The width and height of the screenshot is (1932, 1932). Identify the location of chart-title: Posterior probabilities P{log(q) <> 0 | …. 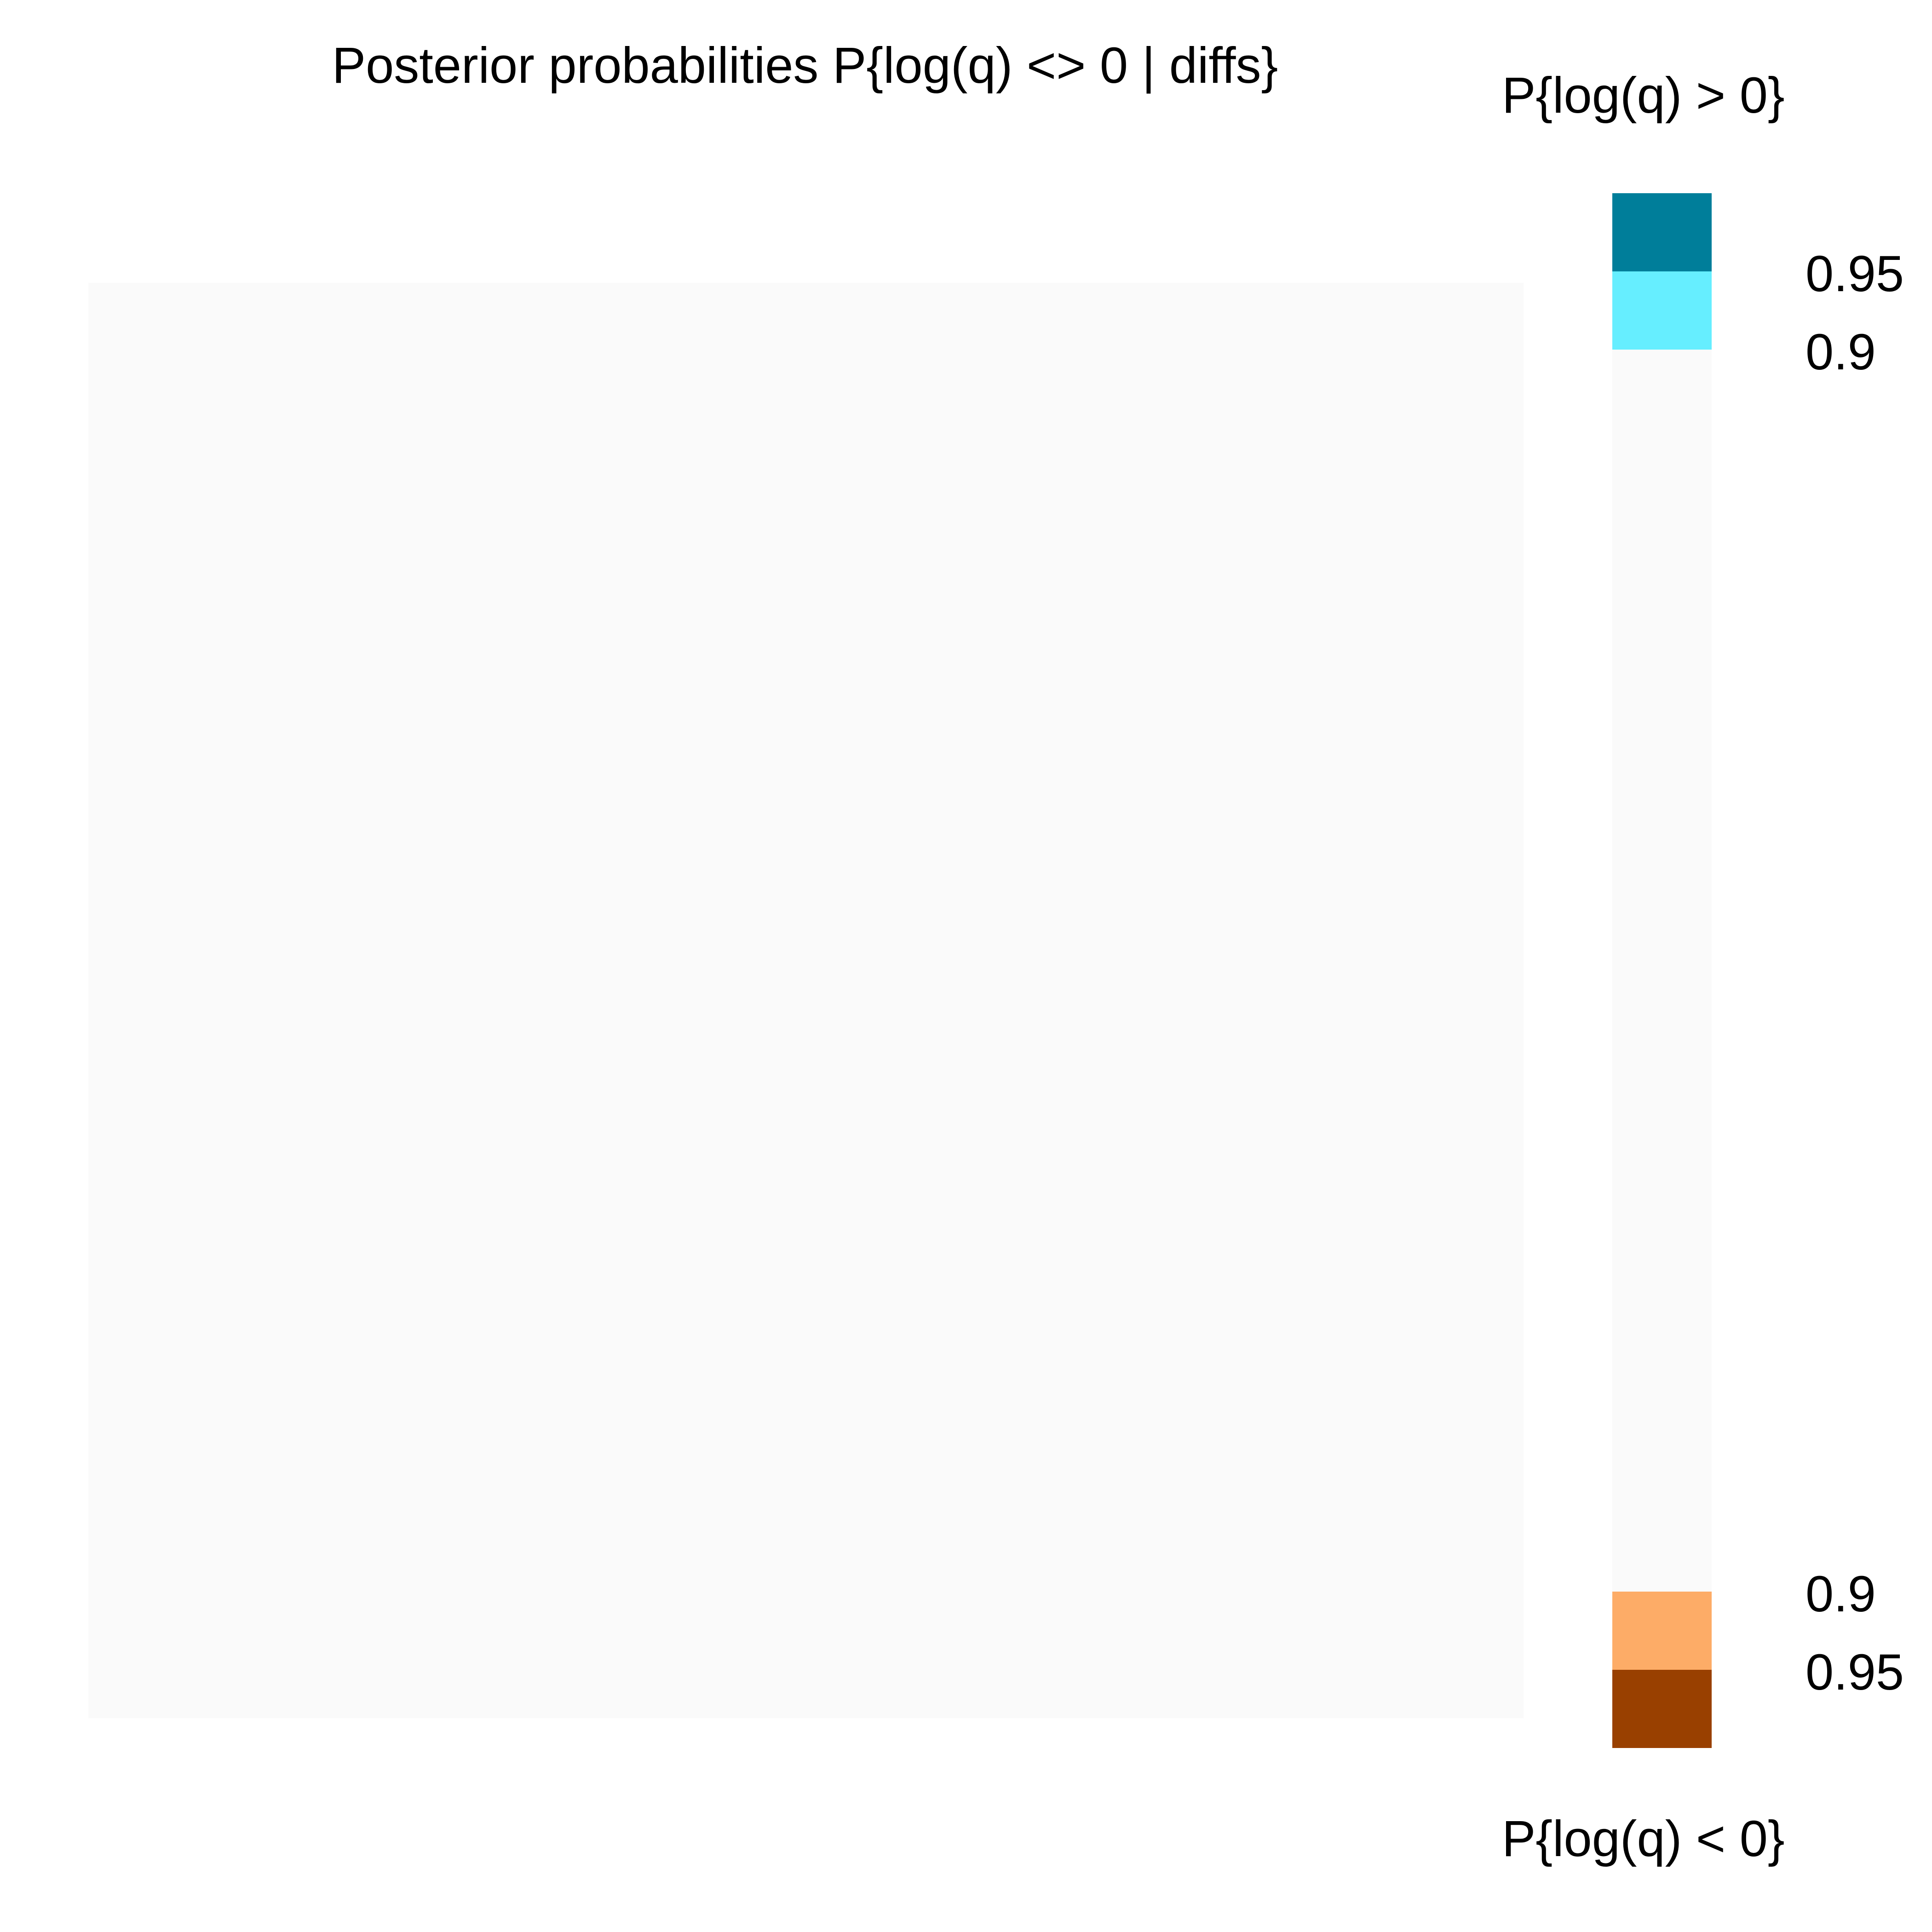
(805, 65).